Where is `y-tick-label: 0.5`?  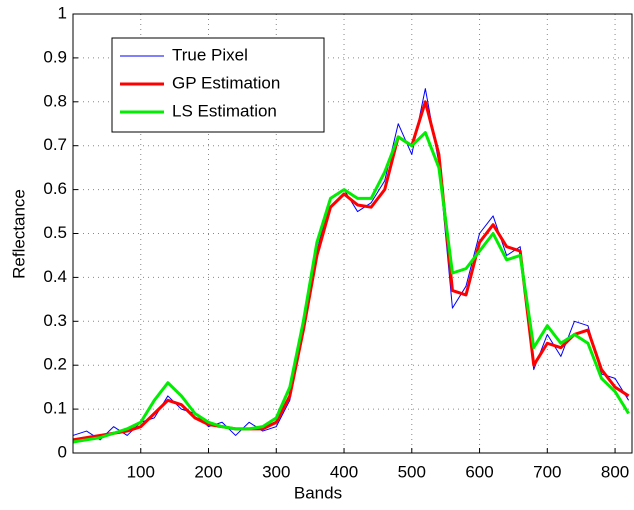 y-tick-label: 0.5 is located at coordinates (55, 232).